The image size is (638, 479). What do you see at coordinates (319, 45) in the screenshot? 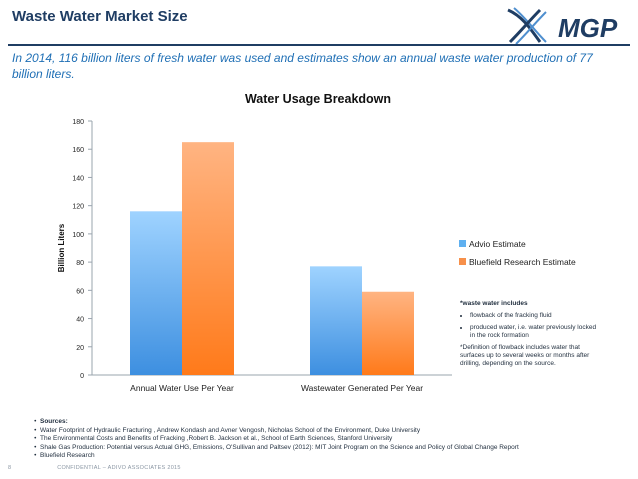
I see `title-divider` at bounding box center [319, 45].